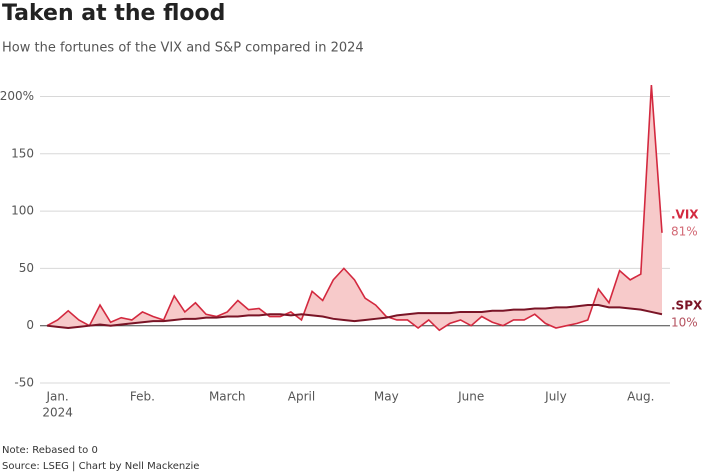  I want to click on end-value-label: 81%, so click(684, 231).